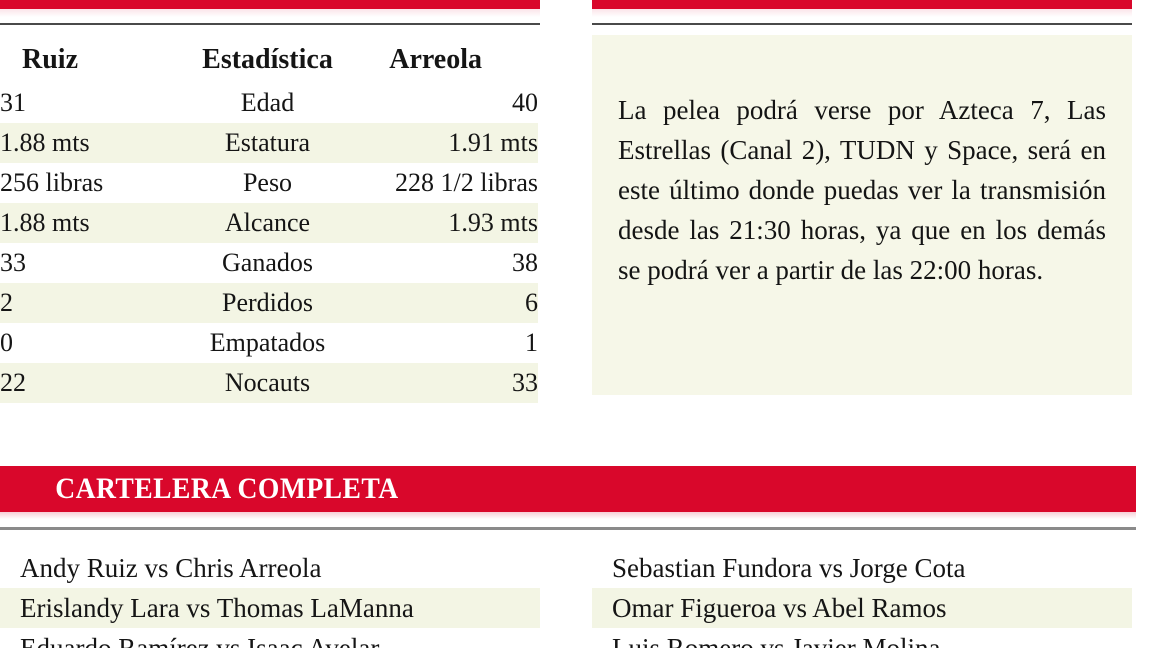  Describe the element at coordinates (525, 262) in the screenshot. I see `cell-right-value: 38` at that location.